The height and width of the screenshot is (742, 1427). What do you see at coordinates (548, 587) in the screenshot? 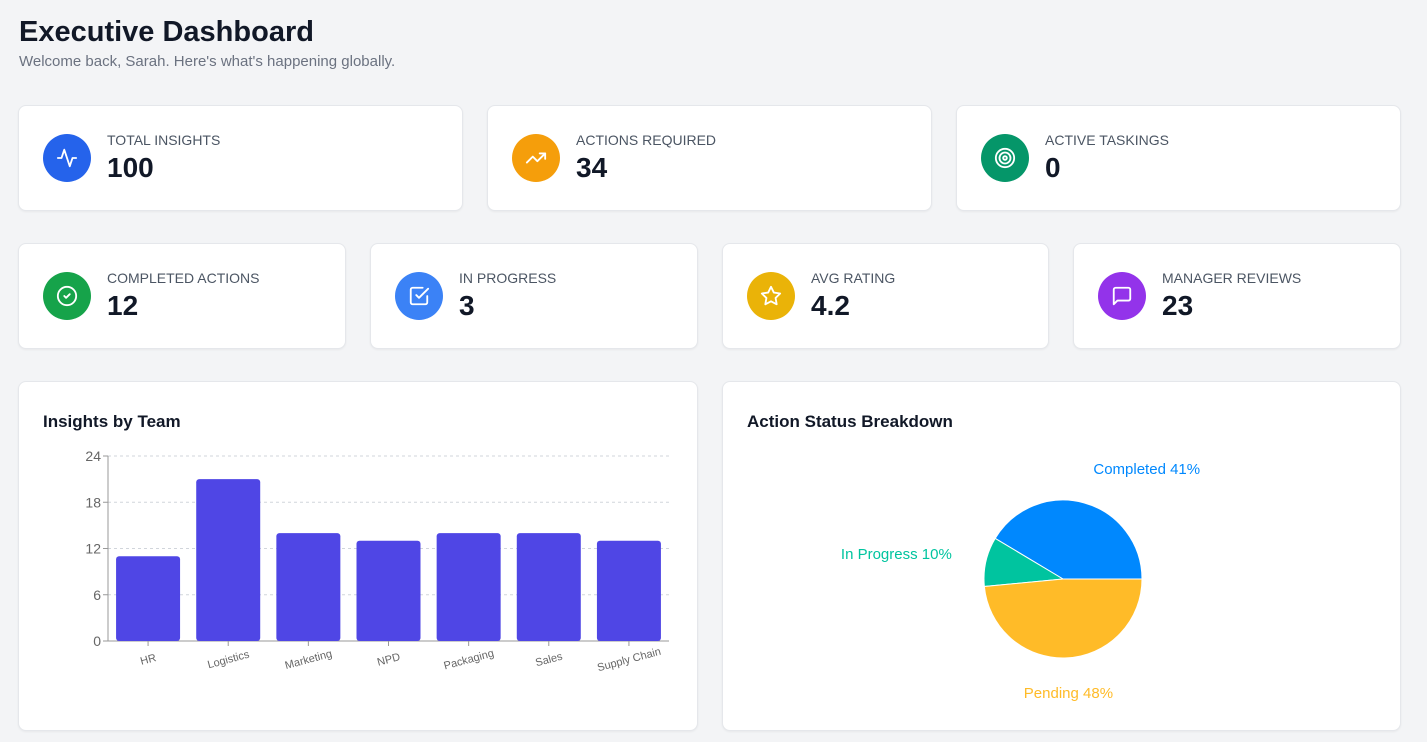
I see `bar-sales` at bounding box center [548, 587].